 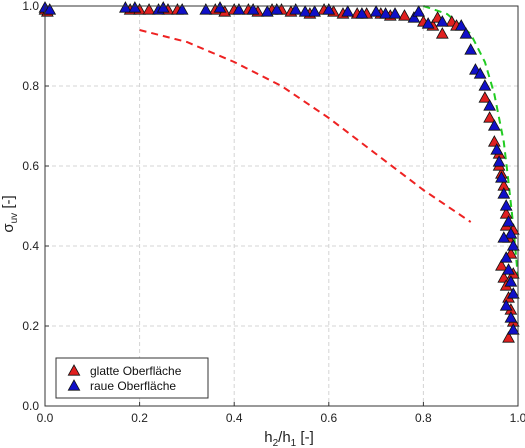 What do you see at coordinates (30, 246) in the screenshot?
I see `y-tick-label: 0.4` at bounding box center [30, 246].